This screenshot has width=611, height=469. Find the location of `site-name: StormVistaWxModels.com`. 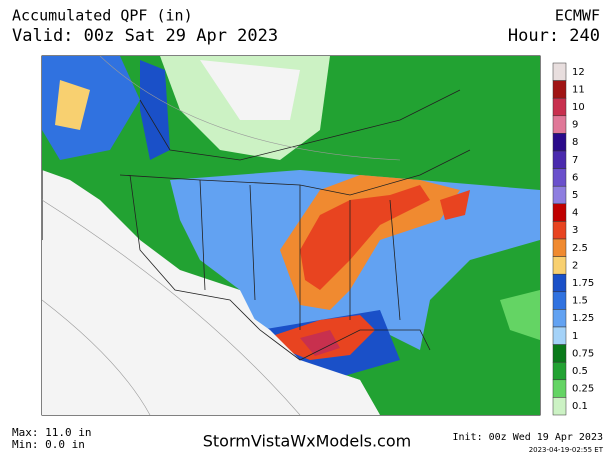

site-name: StormVistaWxModels.com is located at coordinates (307, 441).